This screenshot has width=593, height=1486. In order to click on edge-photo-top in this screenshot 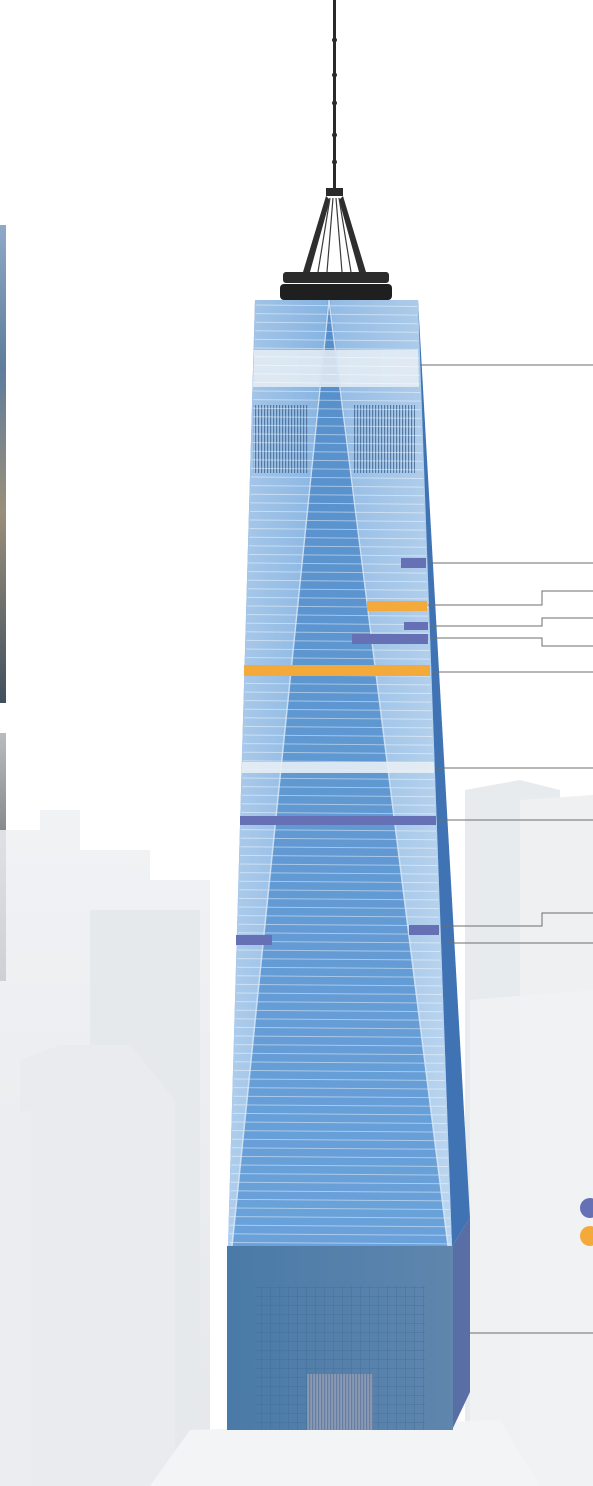, I will do `click(3, 464)`.